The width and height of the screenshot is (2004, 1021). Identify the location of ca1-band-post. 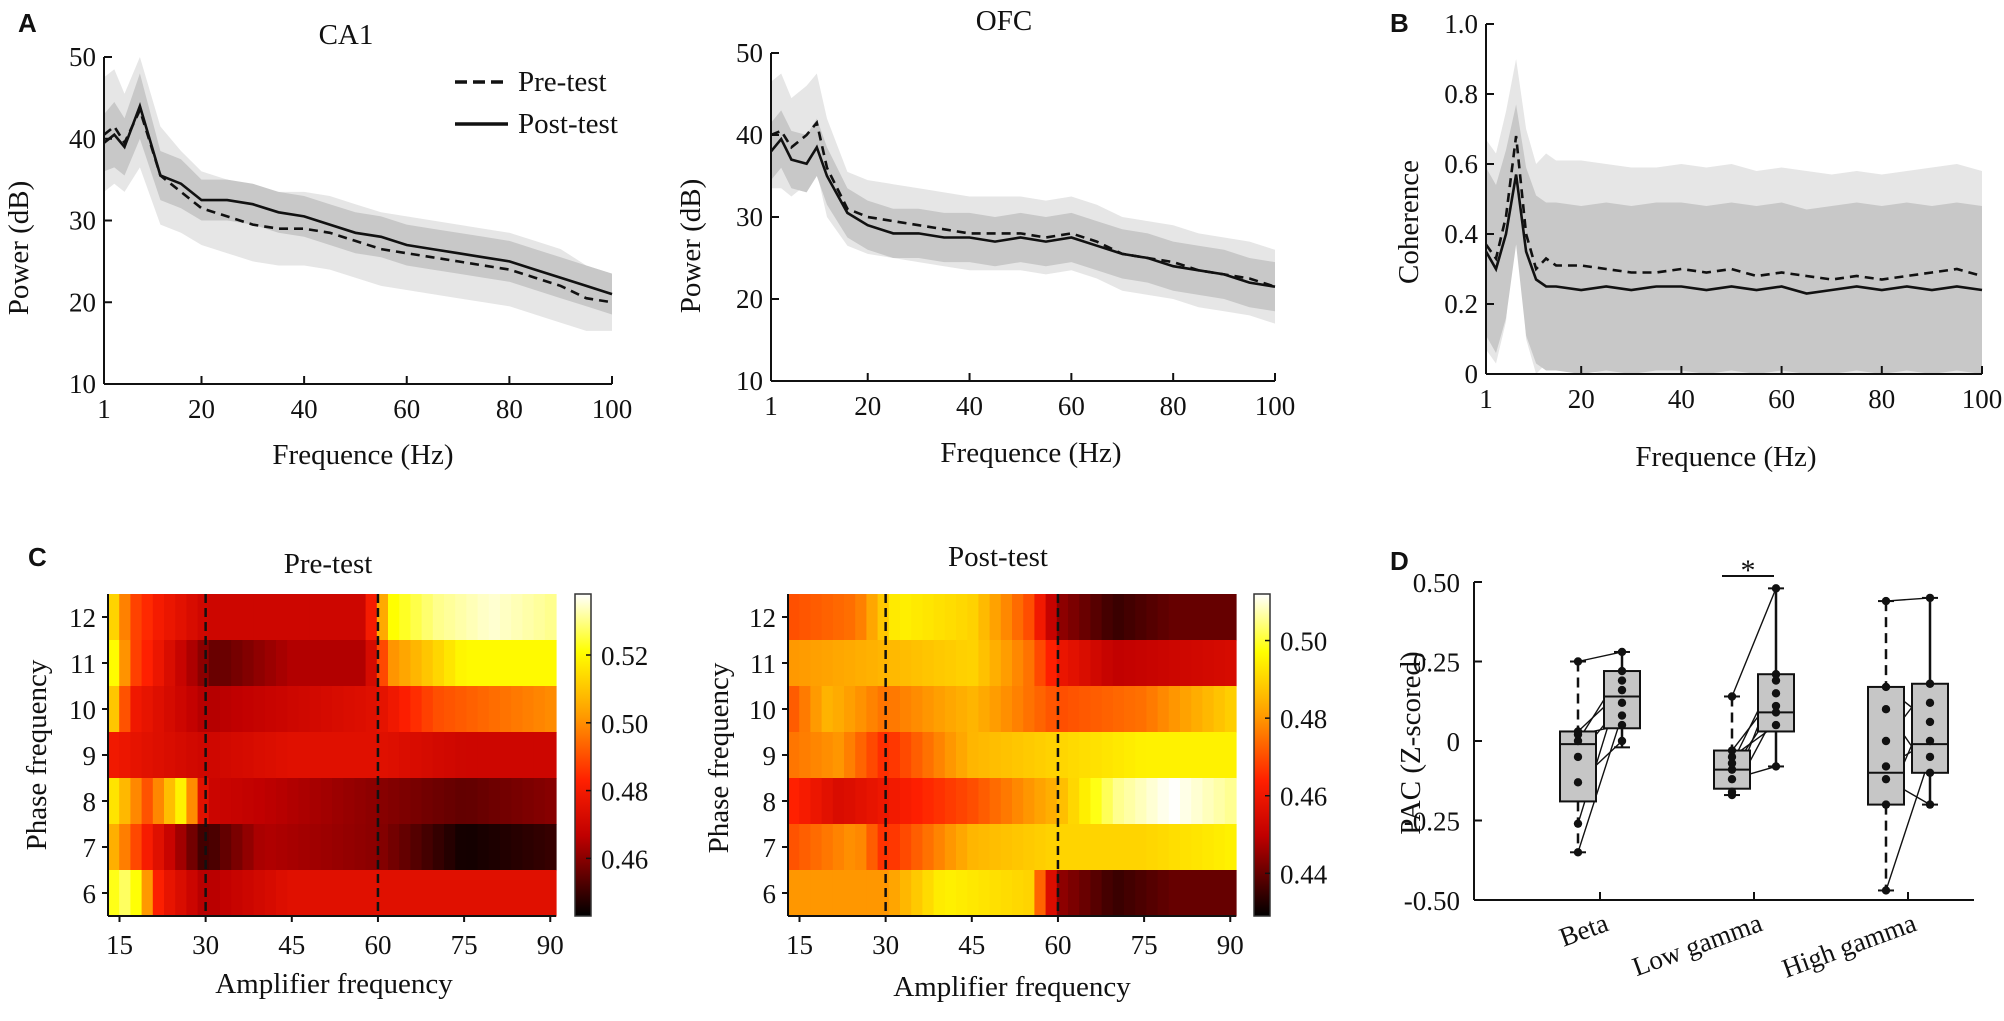
(358, 194).